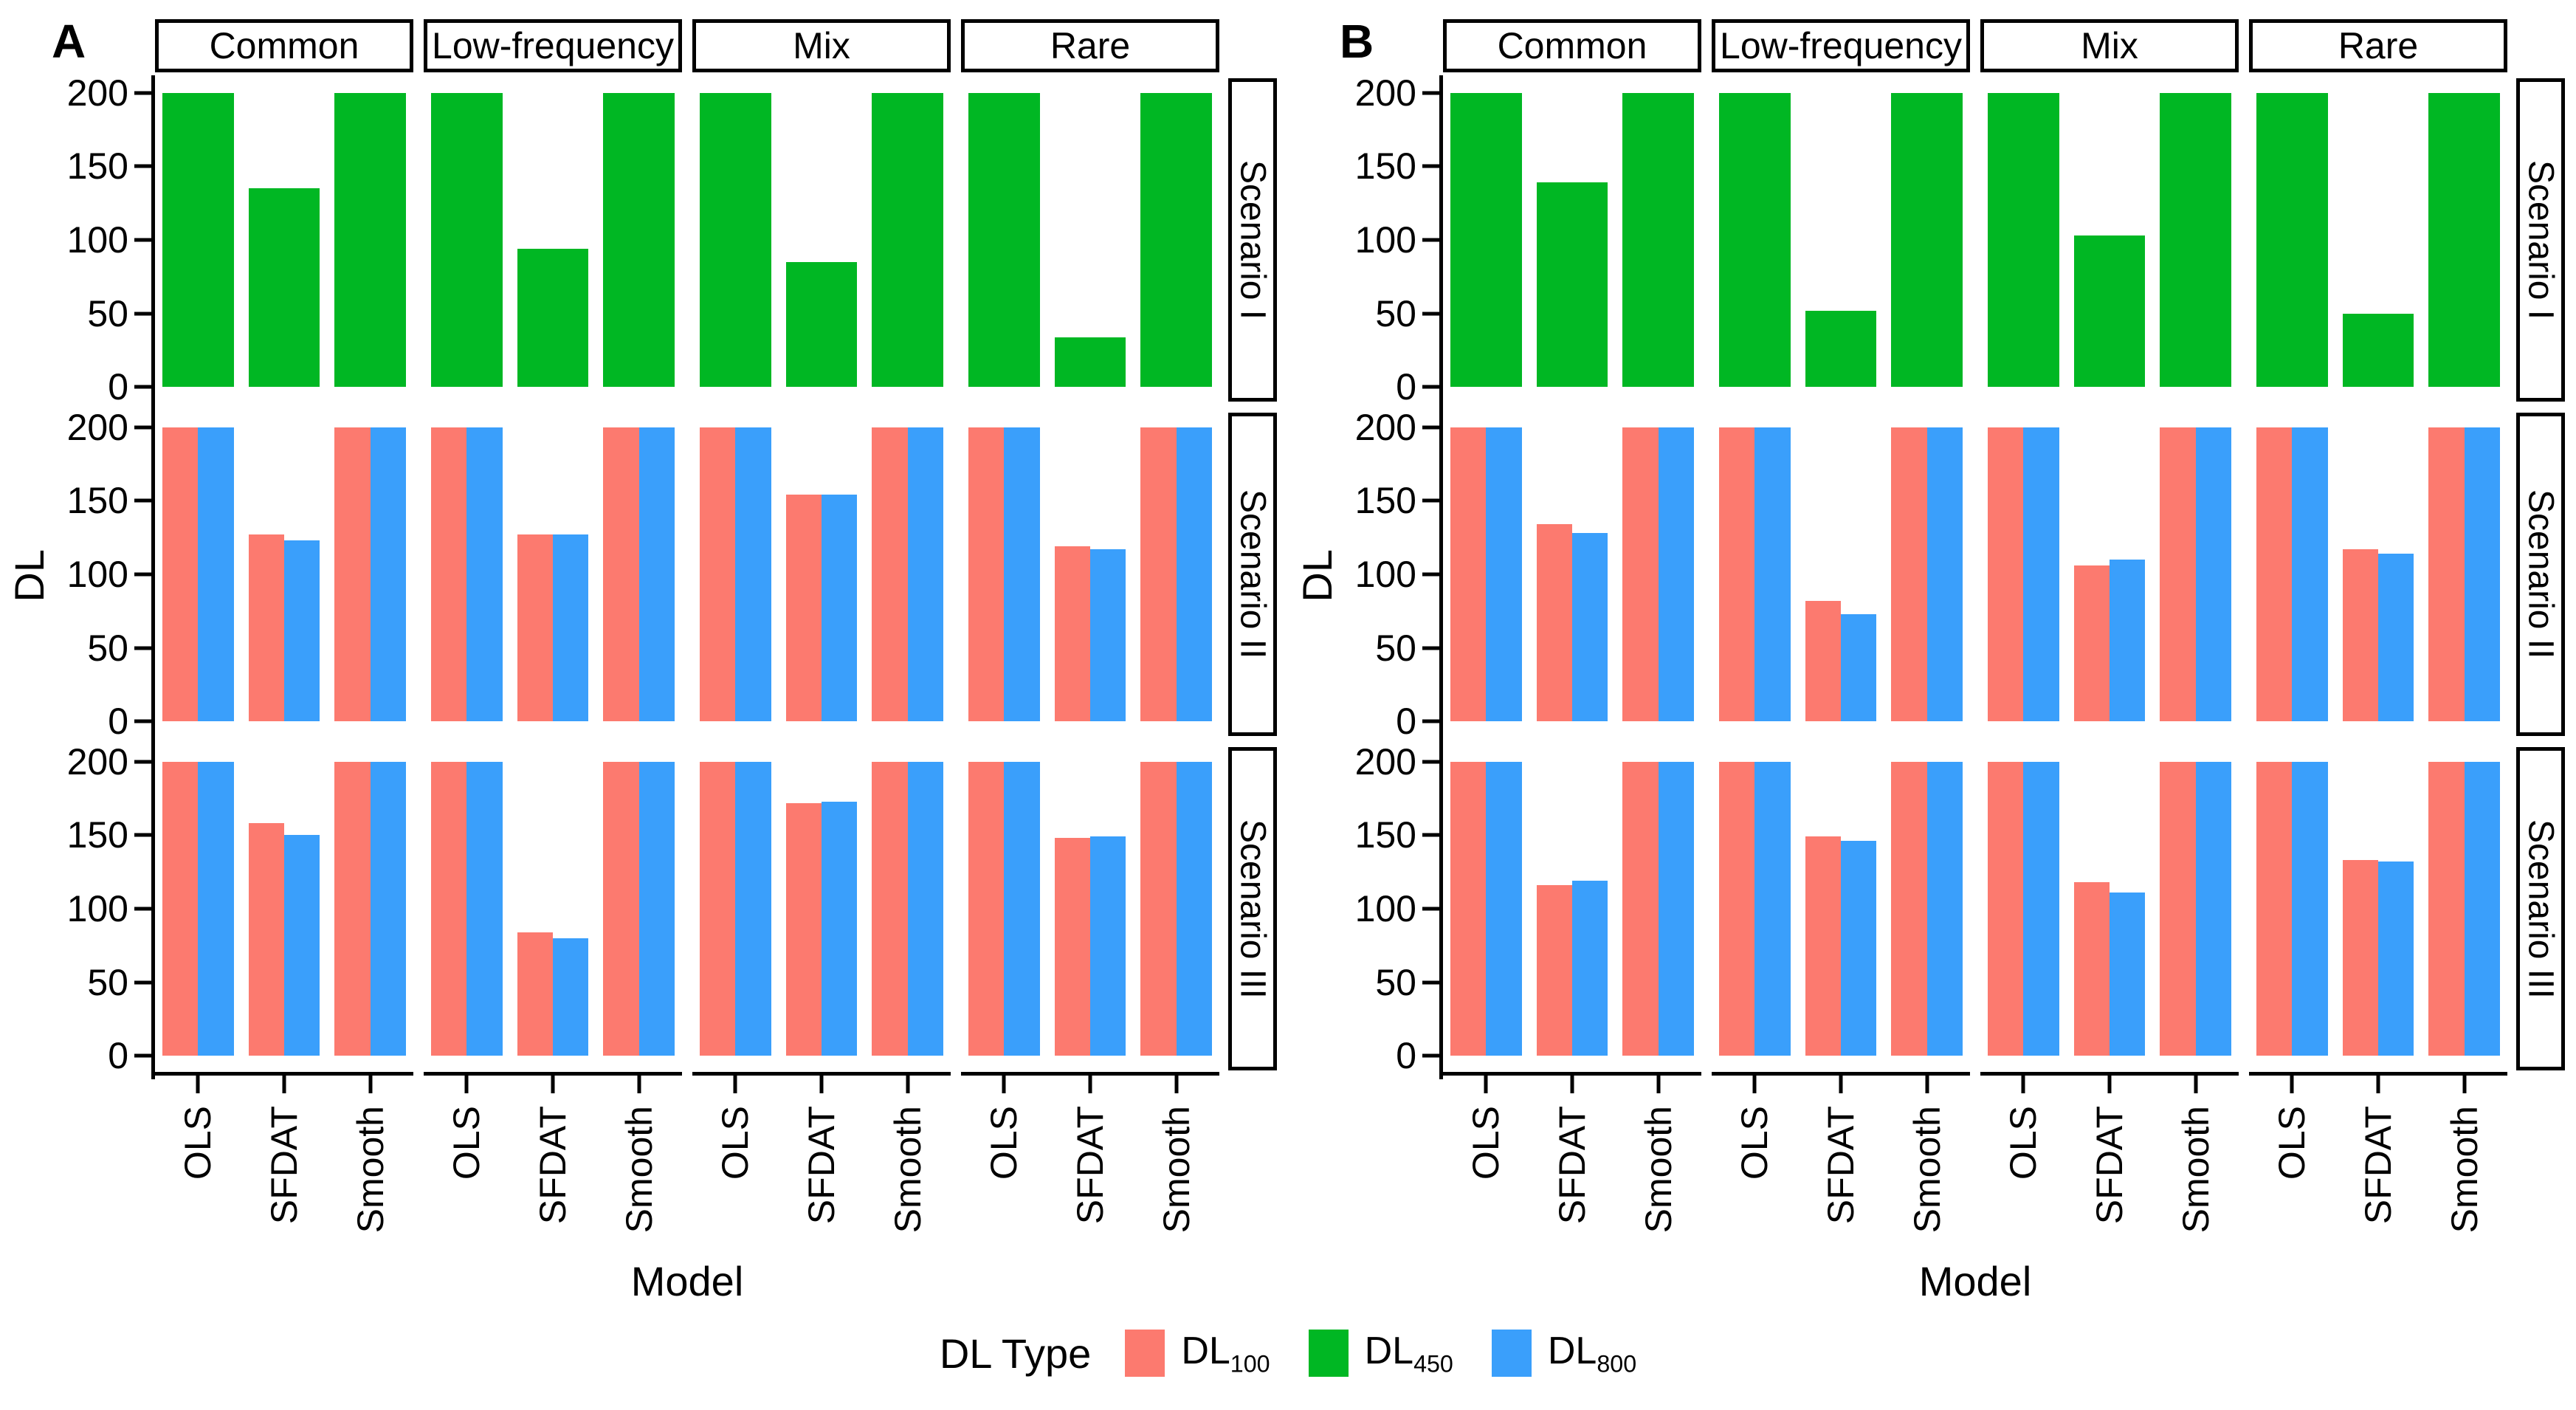  I want to click on y-tick-label: 200, so click(1385, 427).